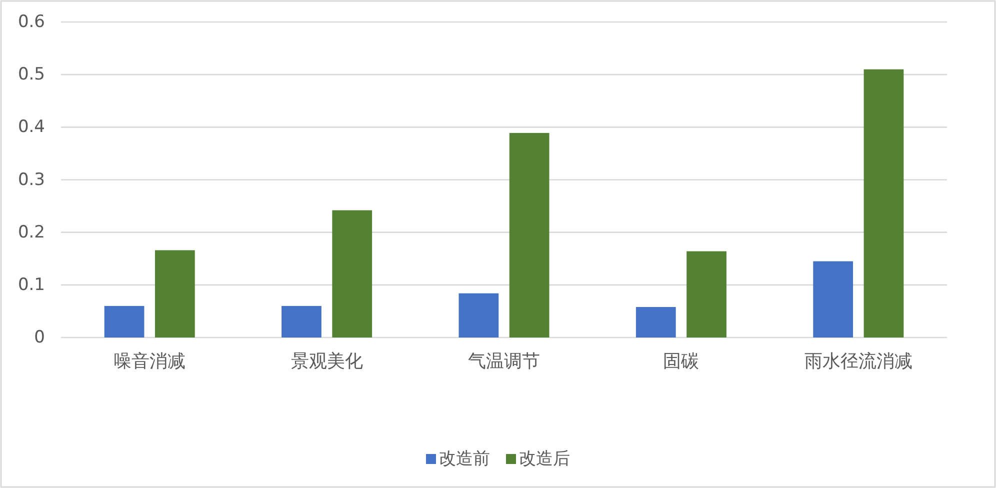  What do you see at coordinates (858, 361) in the screenshot?
I see `x-tick-label: 雨水径流消减` at bounding box center [858, 361].